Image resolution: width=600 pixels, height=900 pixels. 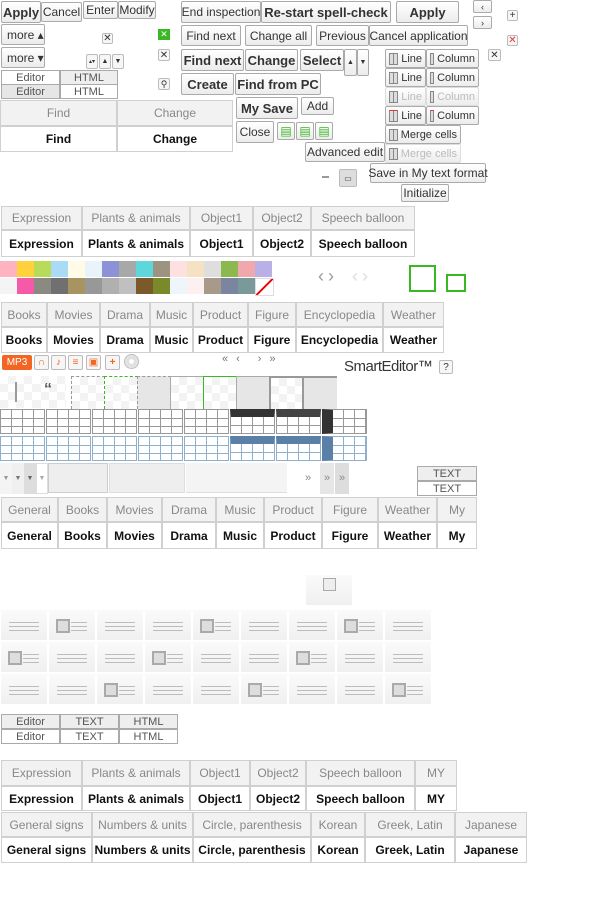 What do you see at coordinates (491, 850) in the screenshot?
I see `tab-japanese-selected: Japanese` at bounding box center [491, 850].